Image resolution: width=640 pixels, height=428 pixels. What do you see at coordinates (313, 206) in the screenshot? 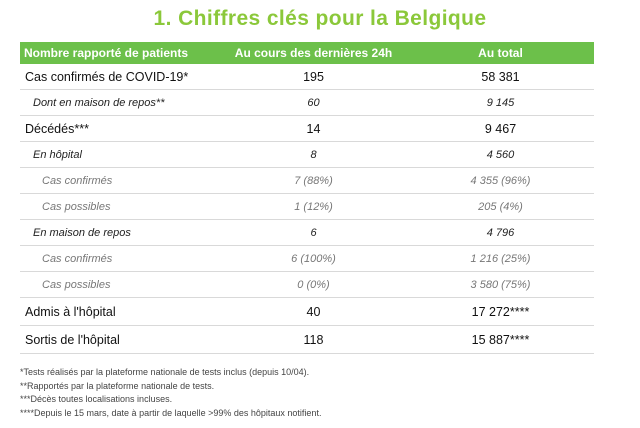
I see `row-last-24h: 1 (12%)` at bounding box center [313, 206].